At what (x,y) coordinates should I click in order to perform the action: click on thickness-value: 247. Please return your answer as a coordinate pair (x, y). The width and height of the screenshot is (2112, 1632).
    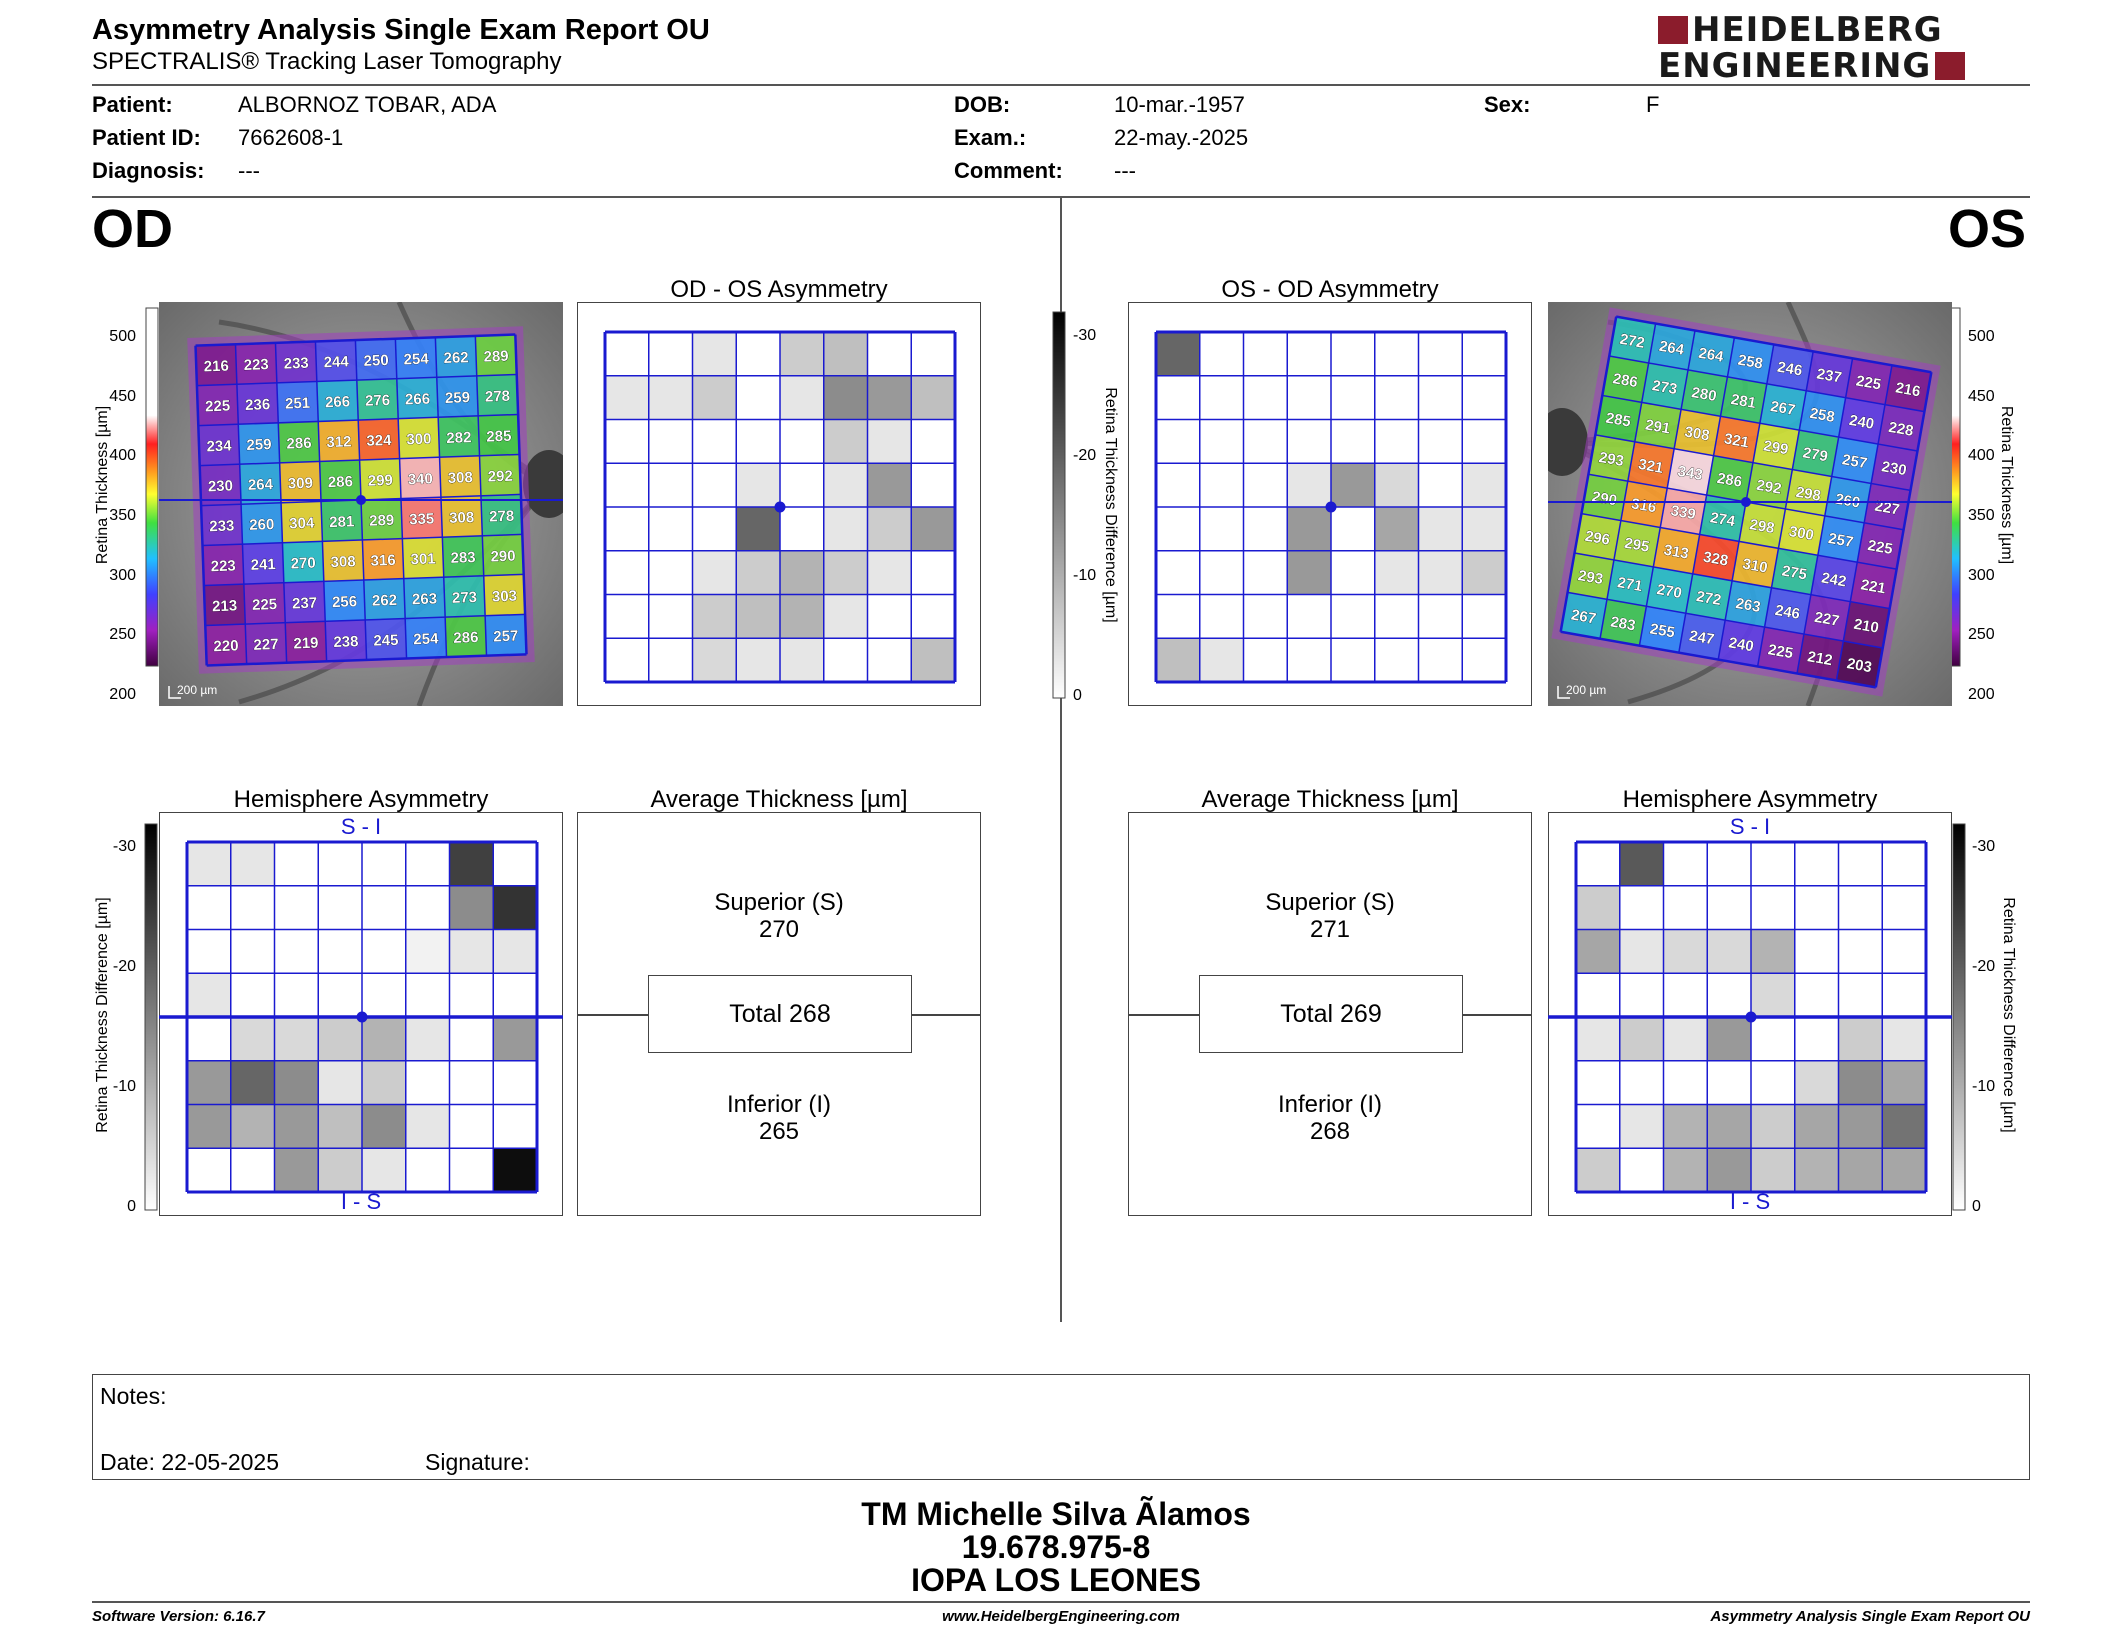
    Looking at the image, I should click on (1702, 637).